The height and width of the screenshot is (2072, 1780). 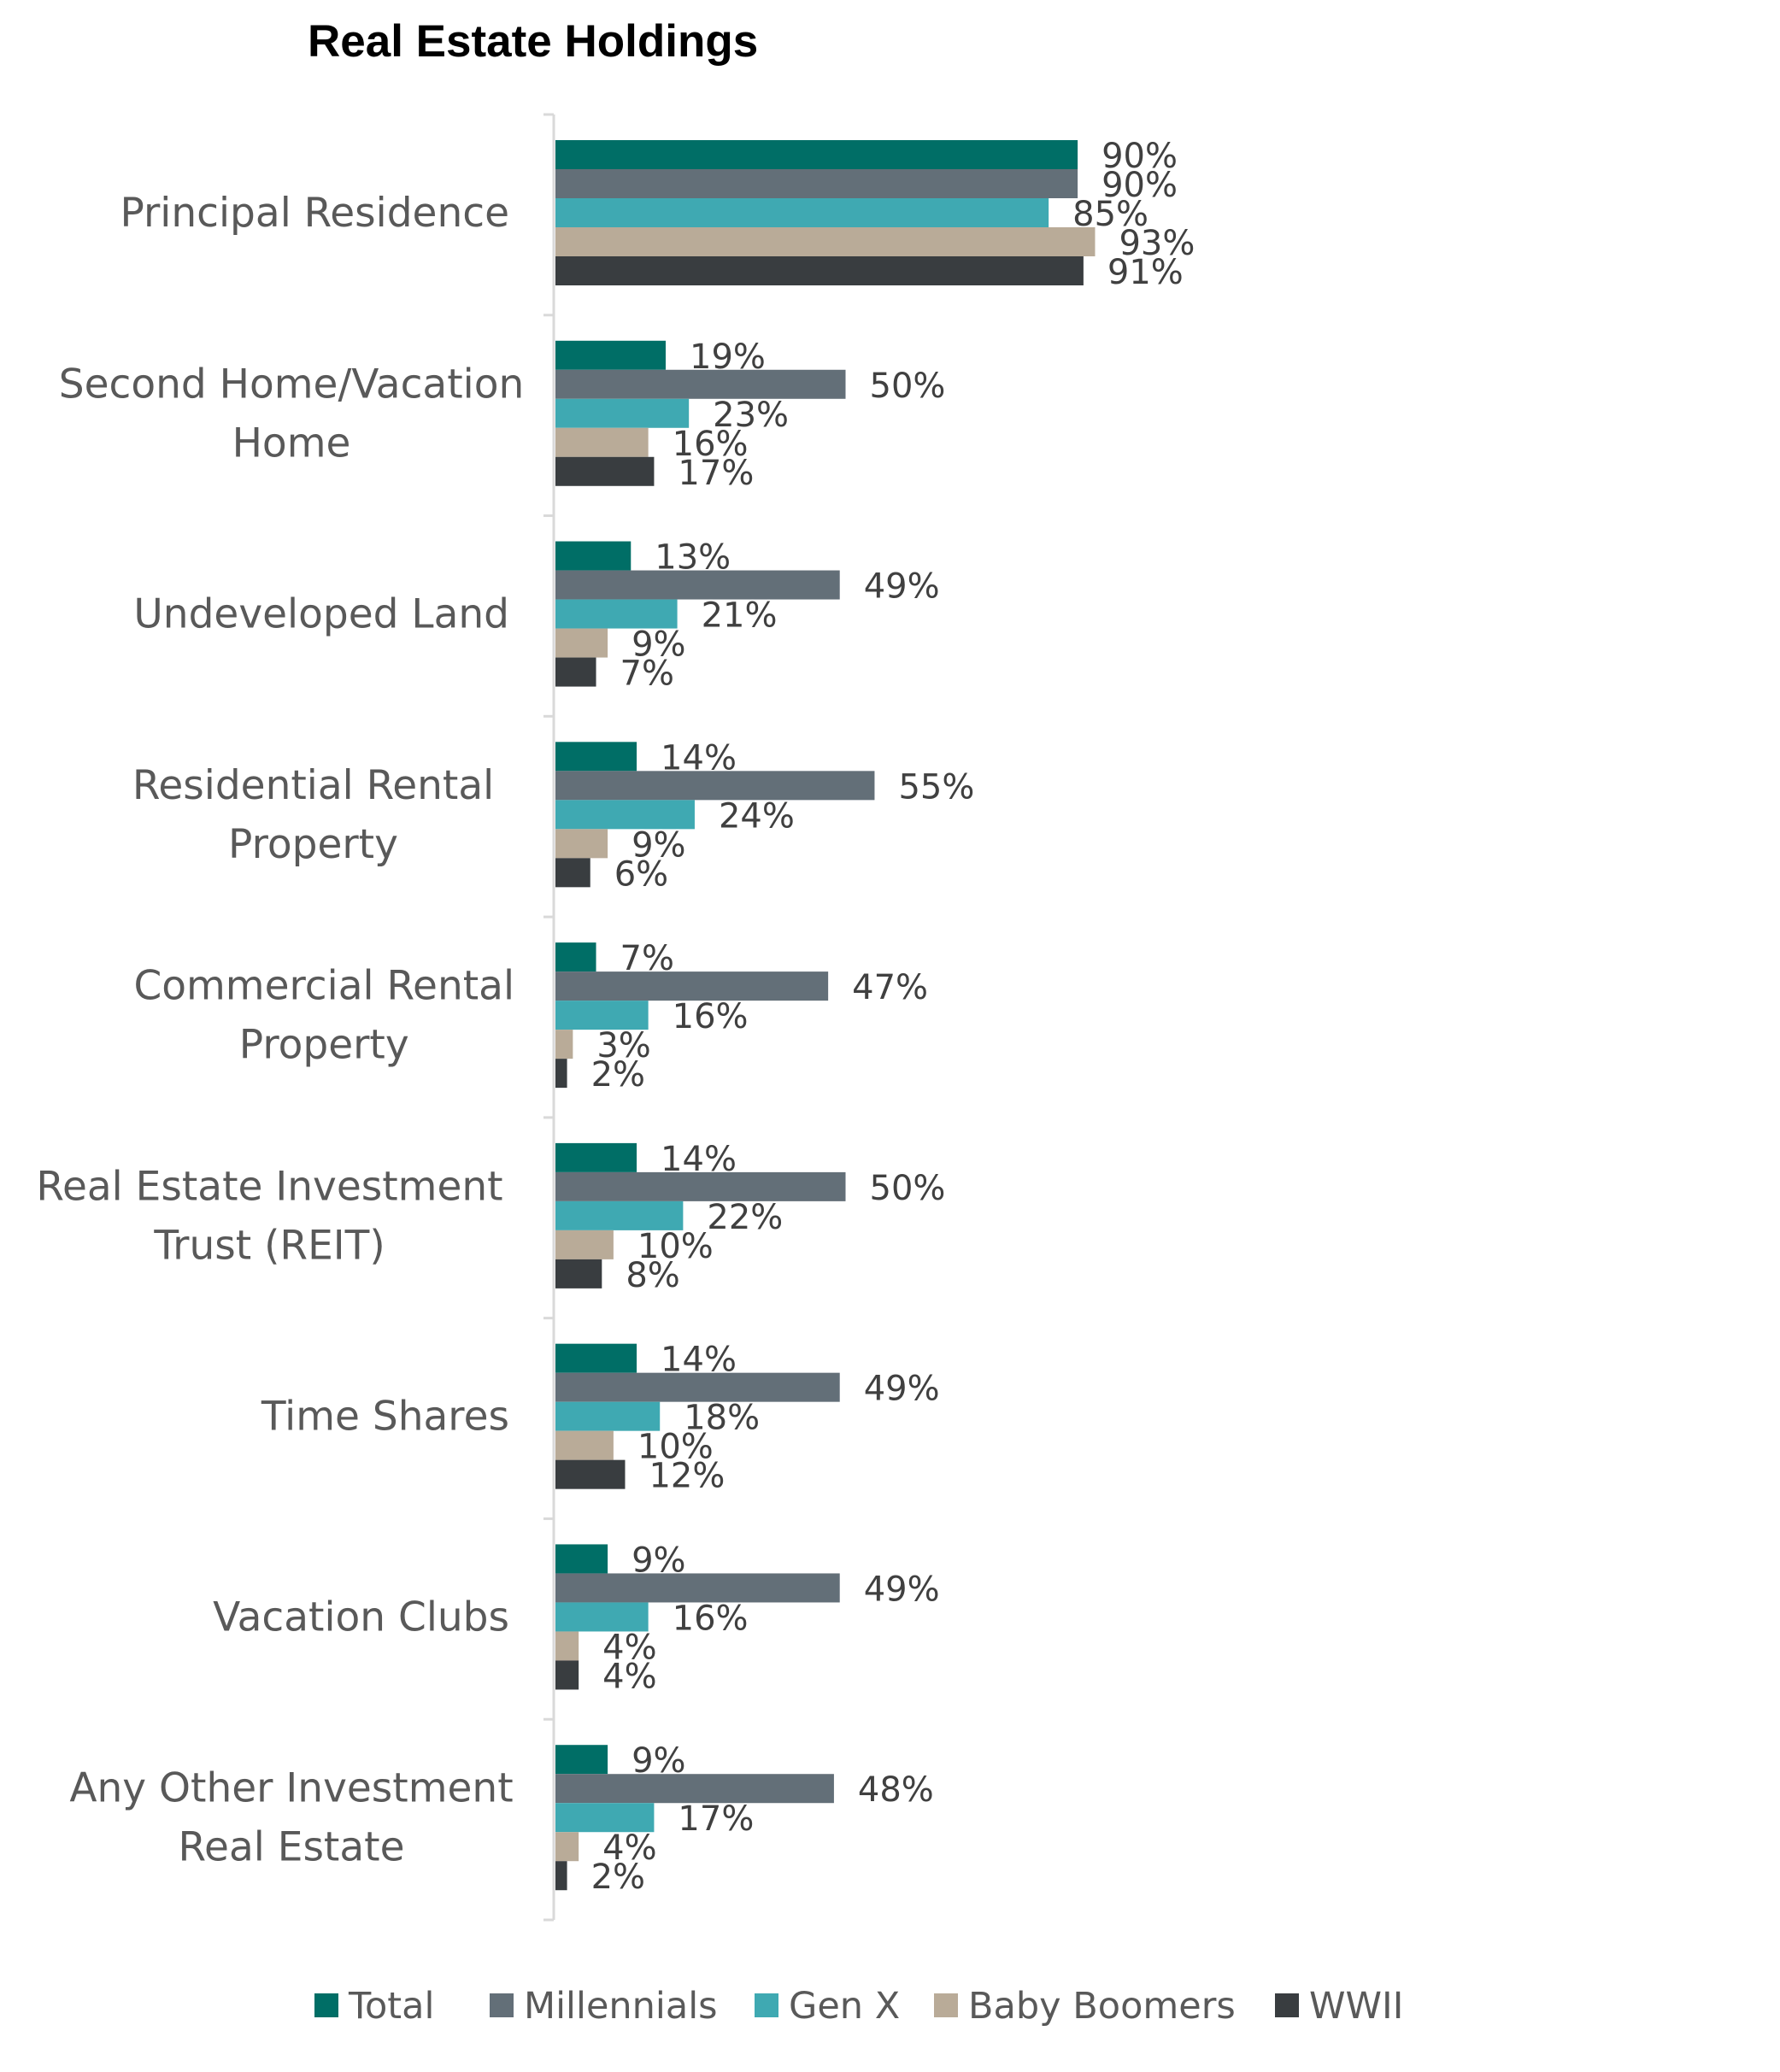 I want to click on data-label: 8%, so click(x=652, y=1275).